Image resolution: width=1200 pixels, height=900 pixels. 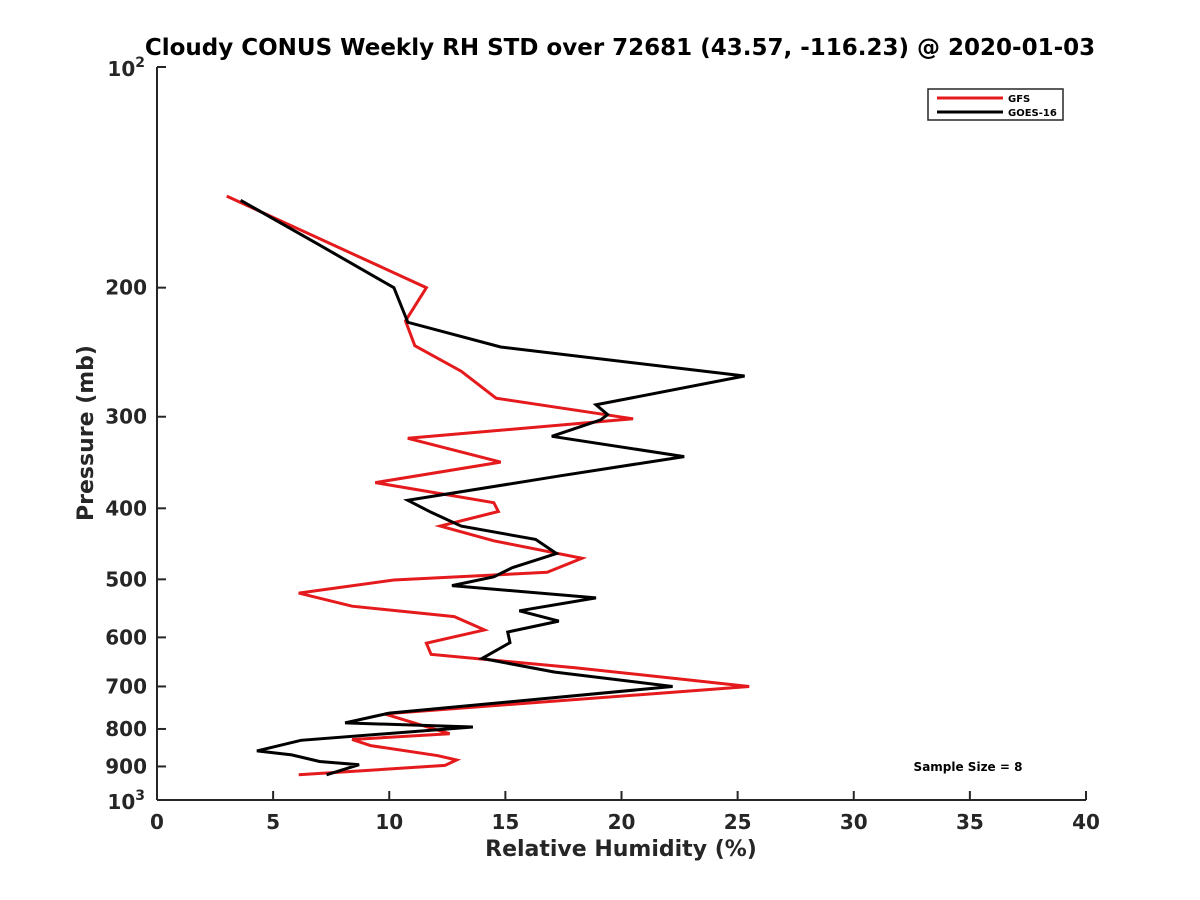 I want to click on y-tick-label: 700, so click(x=126, y=686).